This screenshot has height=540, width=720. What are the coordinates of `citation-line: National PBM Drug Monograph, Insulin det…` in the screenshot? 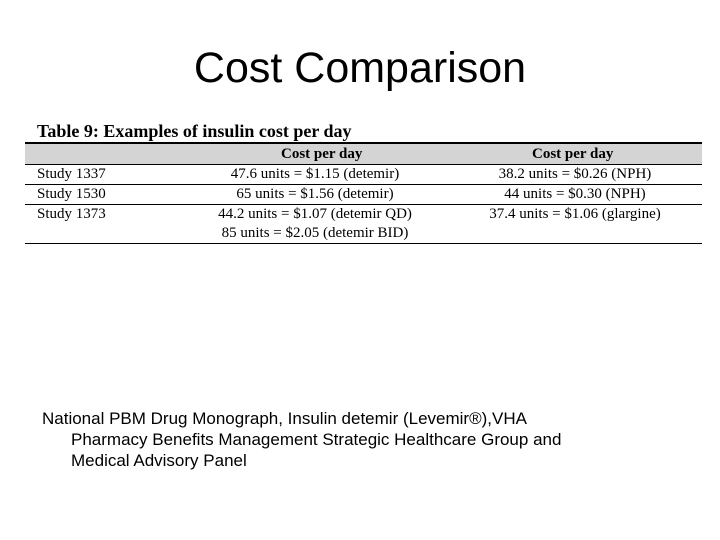 It's located at (284, 418).